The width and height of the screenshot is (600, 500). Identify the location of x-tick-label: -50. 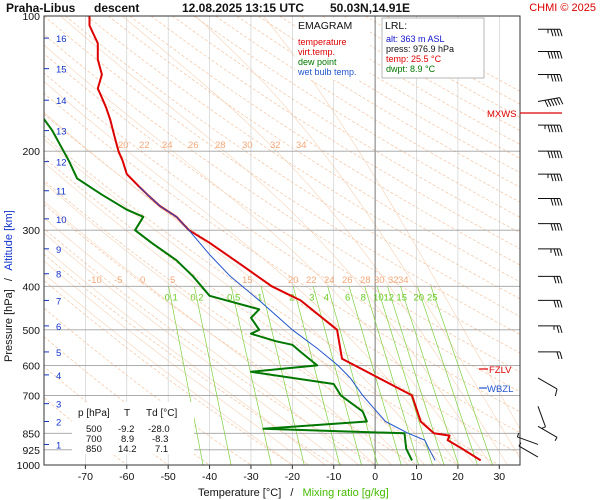
(168, 477).